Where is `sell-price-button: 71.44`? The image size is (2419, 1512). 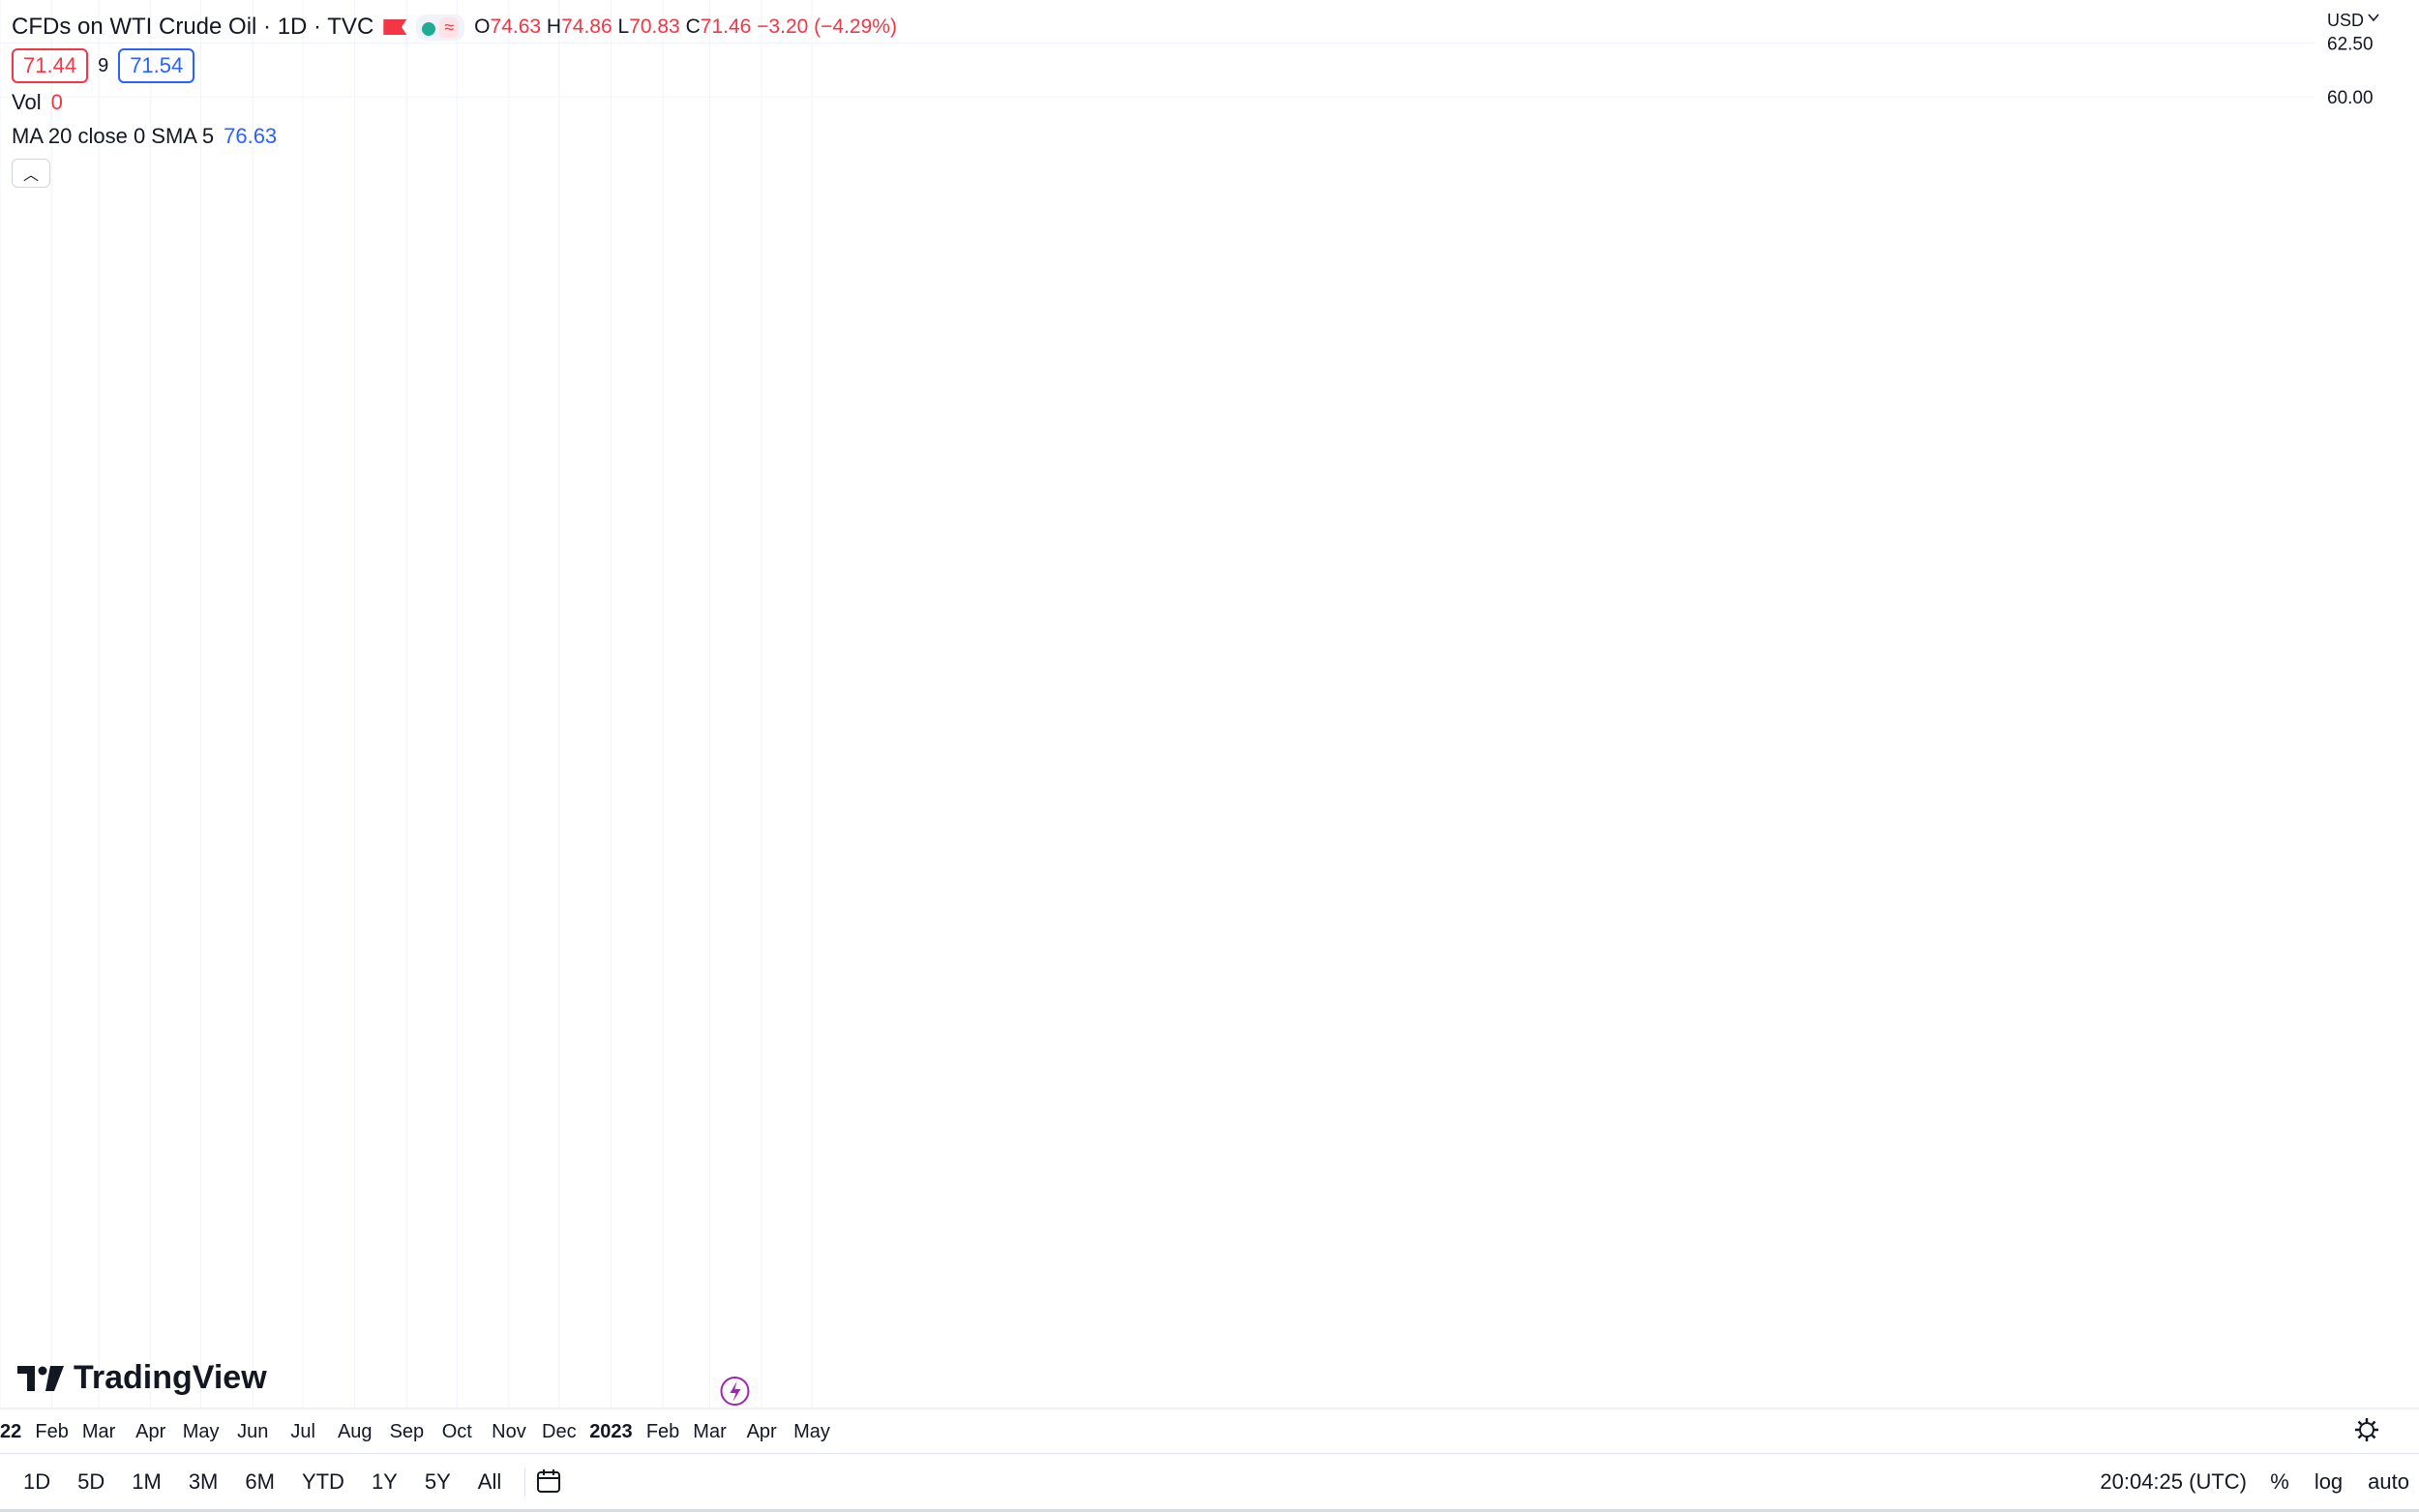
sell-price-button: 71.44 is located at coordinates (51, 66).